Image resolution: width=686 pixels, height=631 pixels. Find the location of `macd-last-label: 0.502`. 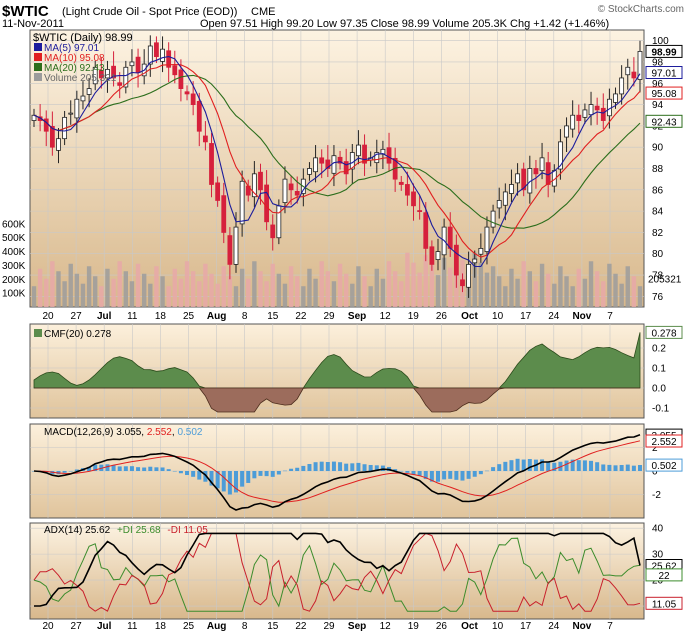

macd-last-label: 0.502 is located at coordinates (663, 466).